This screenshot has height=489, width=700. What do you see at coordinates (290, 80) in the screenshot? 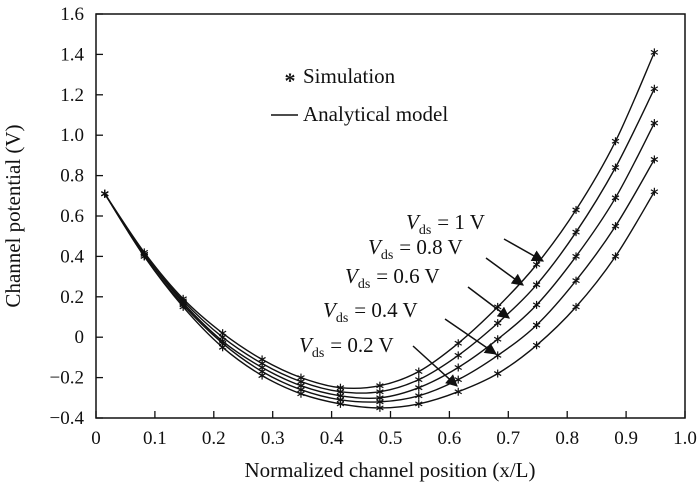
I see `legend-marker-simulation: *` at bounding box center [290, 80].